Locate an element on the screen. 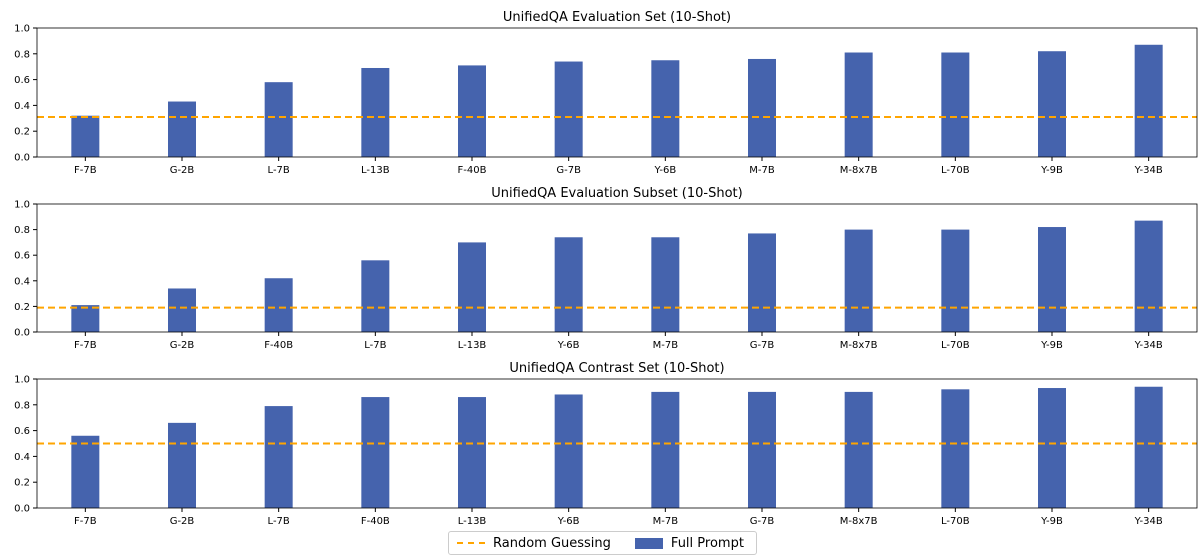 The height and width of the screenshot is (557, 1200). panel-title: UnifiedQA Contrast Set (10-Shot) is located at coordinates (616, 368).